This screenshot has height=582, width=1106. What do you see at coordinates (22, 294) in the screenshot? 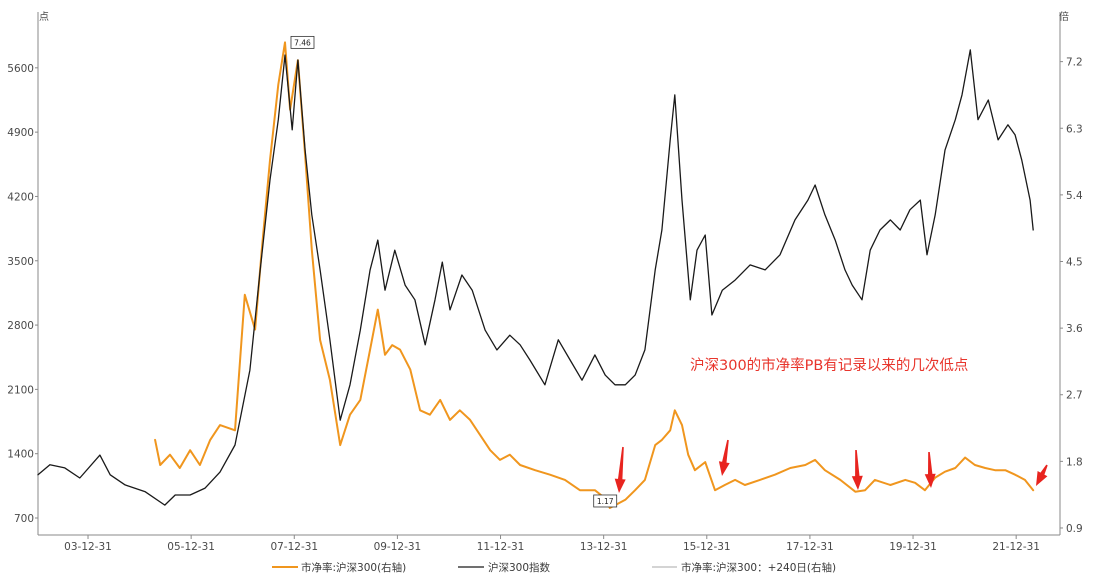
I see `left-axis-ticks: 700 1400 2100 2800 3500 4200 4900 5600` at bounding box center [22, 294].